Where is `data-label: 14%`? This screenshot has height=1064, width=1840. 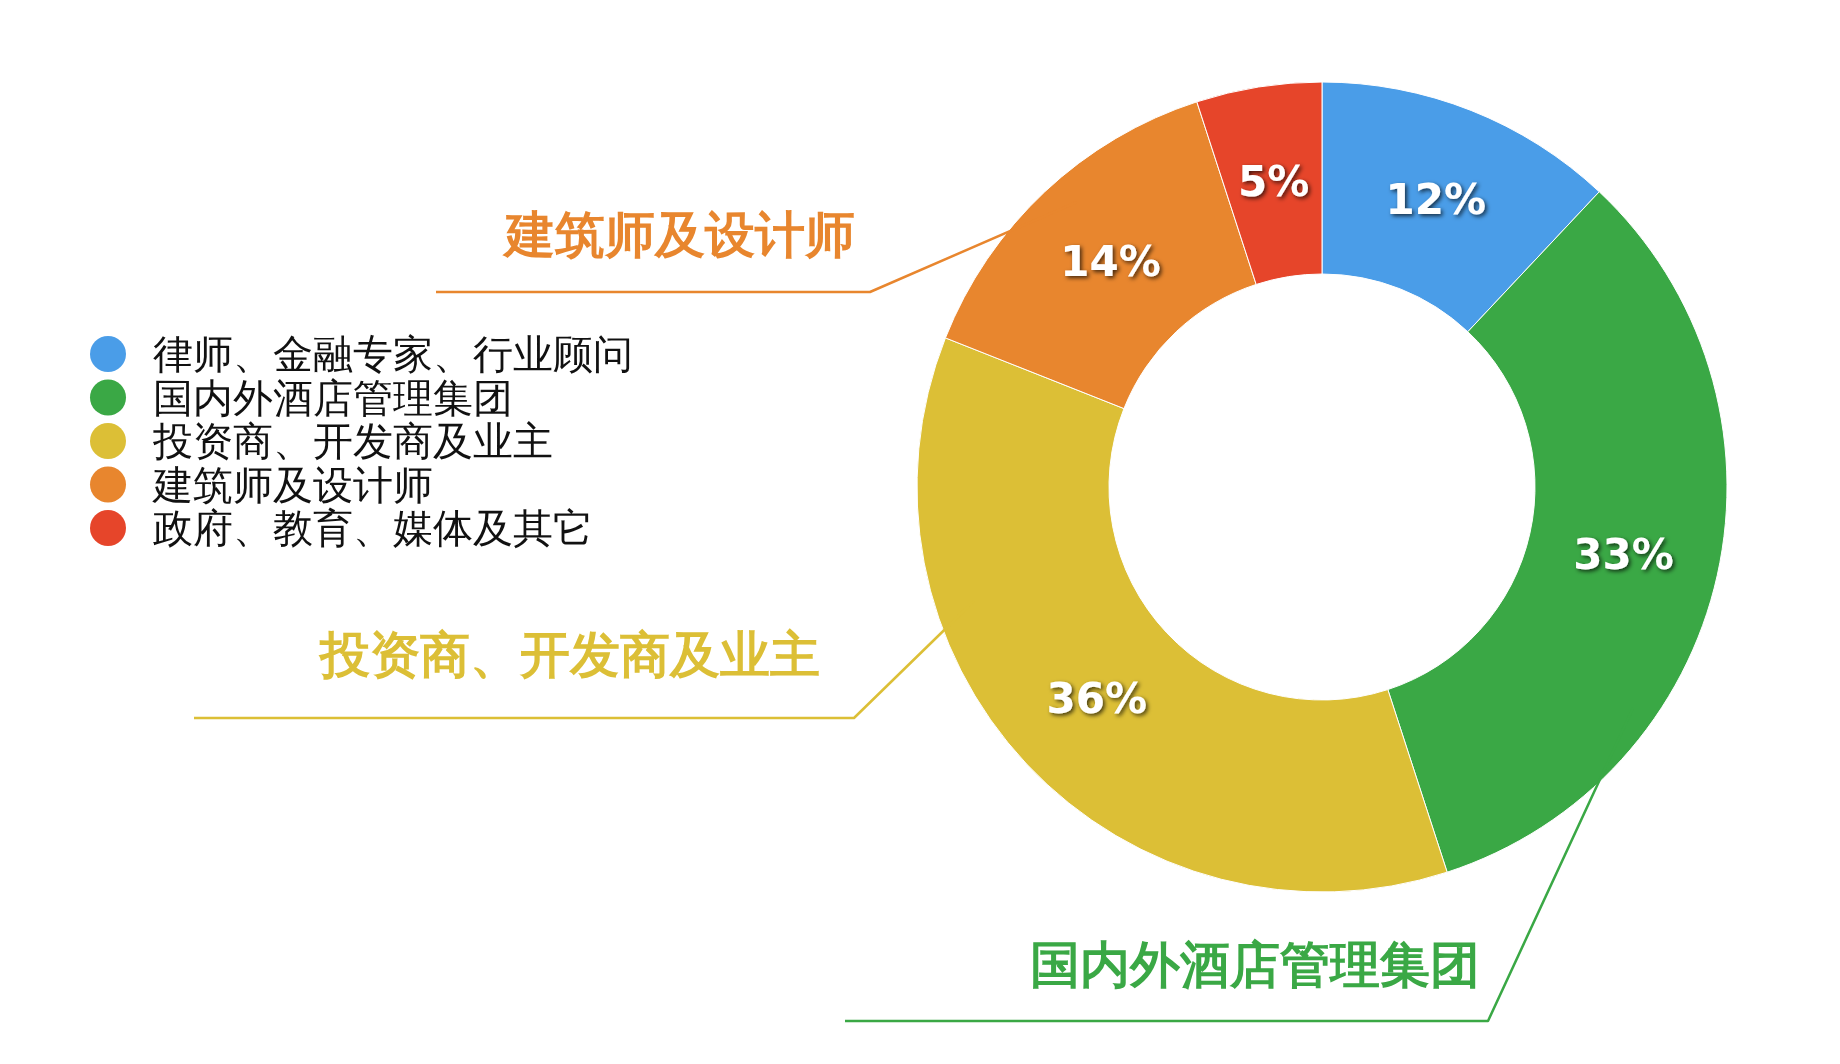
data-label: 14% is located at coordinates (1110, 262).